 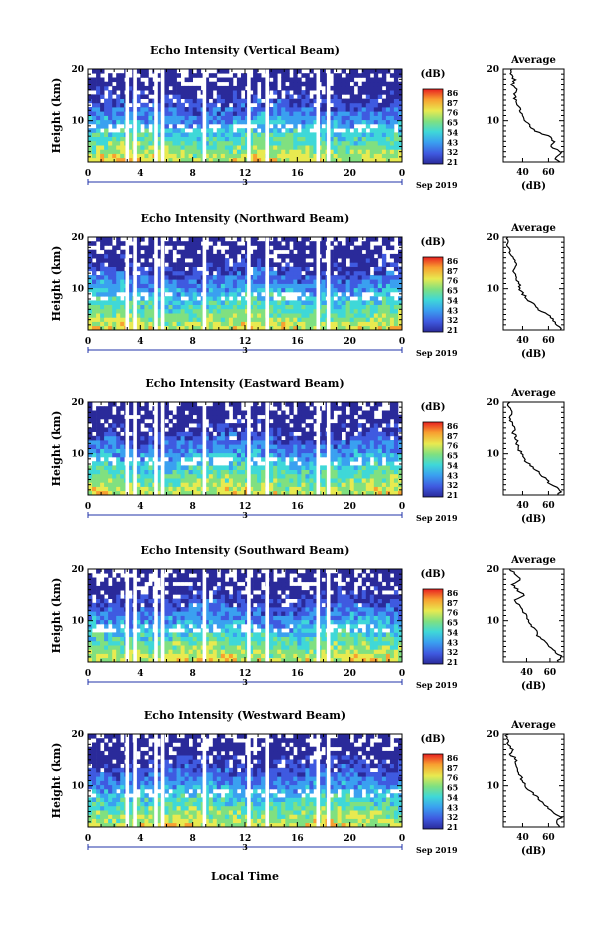 I want to click on profile-y-tick-label: 20, so click(x=492, y=238).